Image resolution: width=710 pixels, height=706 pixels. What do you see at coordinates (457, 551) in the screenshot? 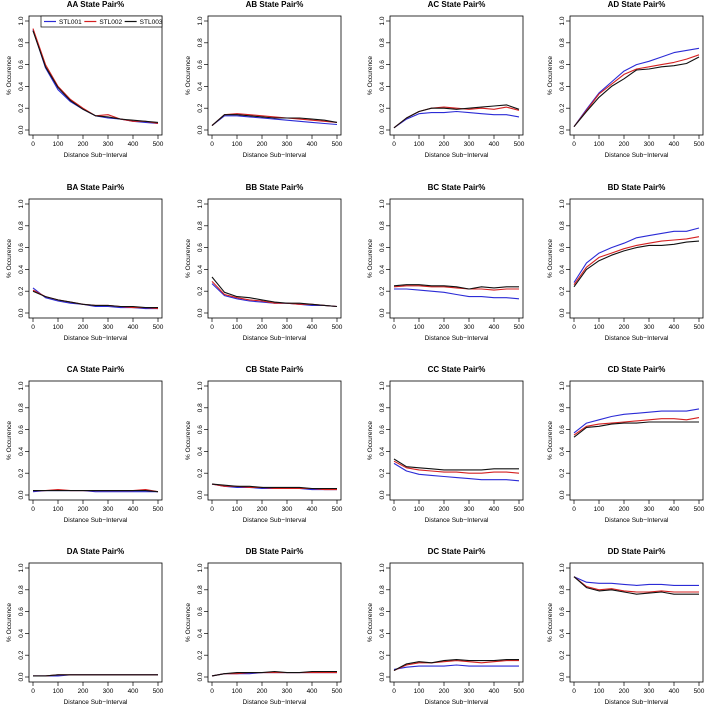
I see `panel-title: DC State Pair%` at bounding box center [457, 551].